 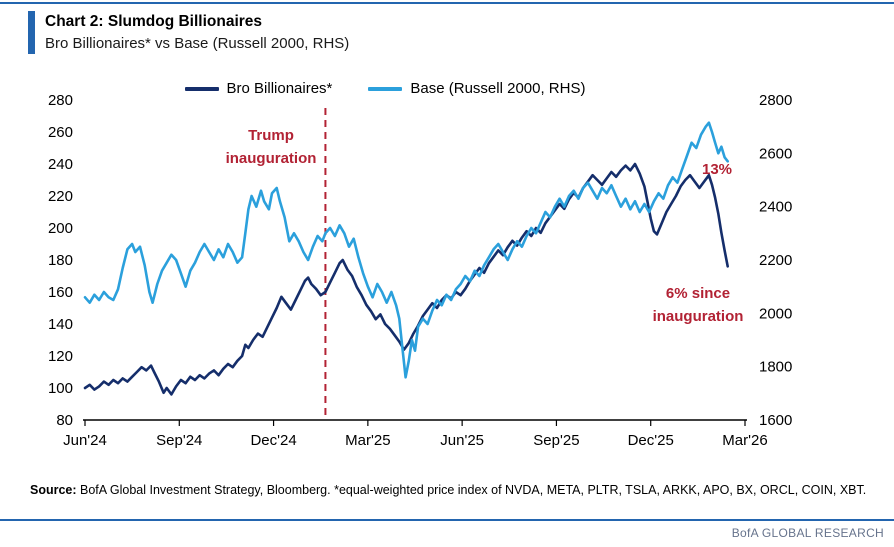 I want to click on svg-text: 2000, so click(x=775, y=313).